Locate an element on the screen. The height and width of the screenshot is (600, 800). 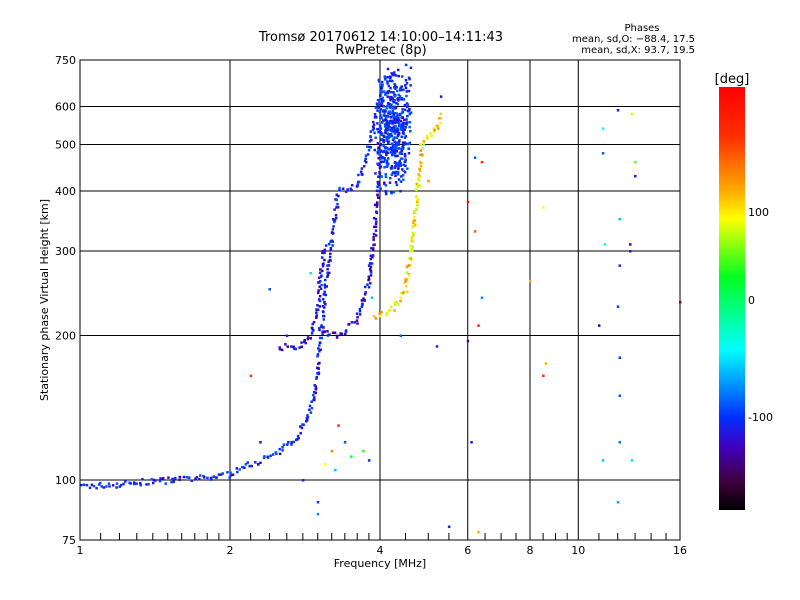
phase-info-x: mean, sd,X: 93.7, 19.5 is located at coordinates (638, 50).